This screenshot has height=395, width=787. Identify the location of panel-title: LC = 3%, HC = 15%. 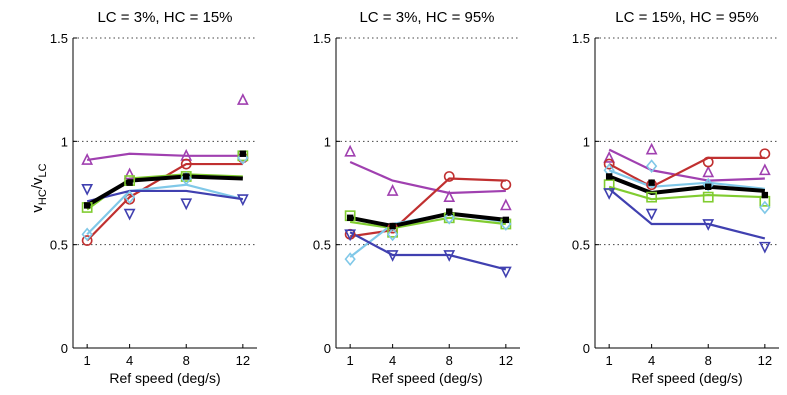
(164, 17).